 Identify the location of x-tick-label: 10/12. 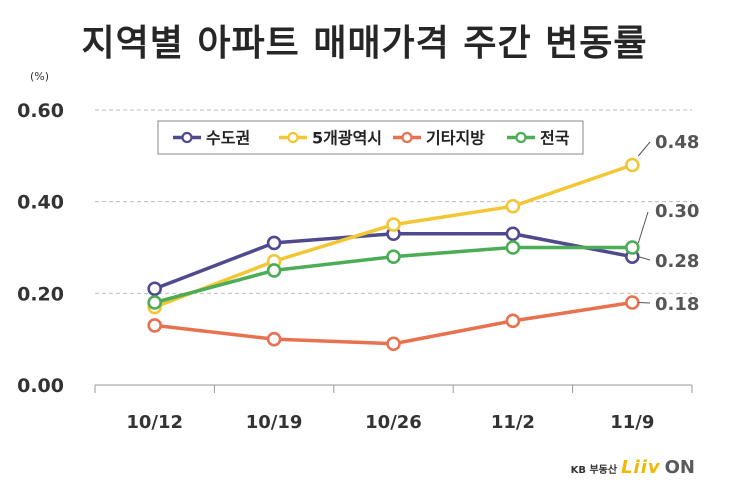
(154, 422).